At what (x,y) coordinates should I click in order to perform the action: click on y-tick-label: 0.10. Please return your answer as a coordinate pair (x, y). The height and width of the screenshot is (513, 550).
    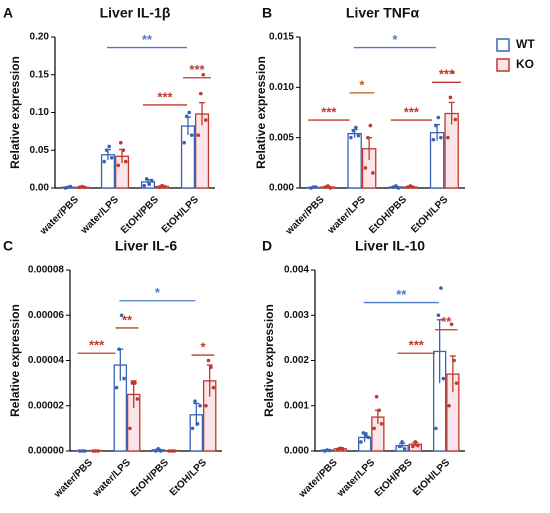
    Looking at the image, I should click on (40, 112).